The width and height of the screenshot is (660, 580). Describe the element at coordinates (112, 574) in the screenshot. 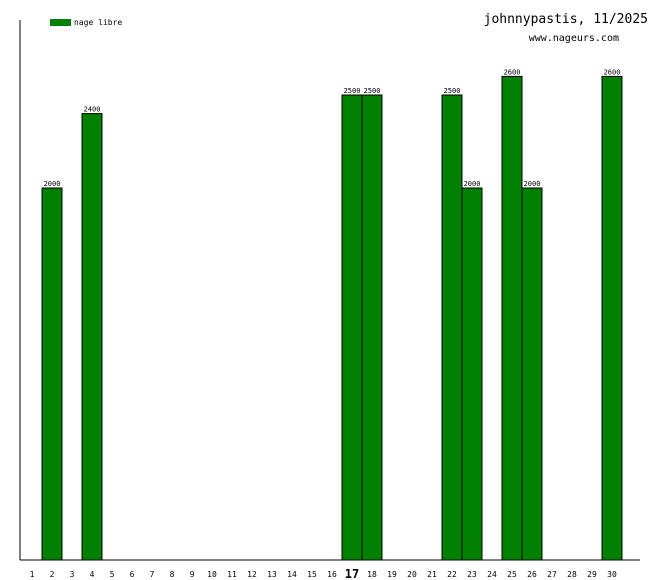

I see `x-tick-label-5: 5` at that location.